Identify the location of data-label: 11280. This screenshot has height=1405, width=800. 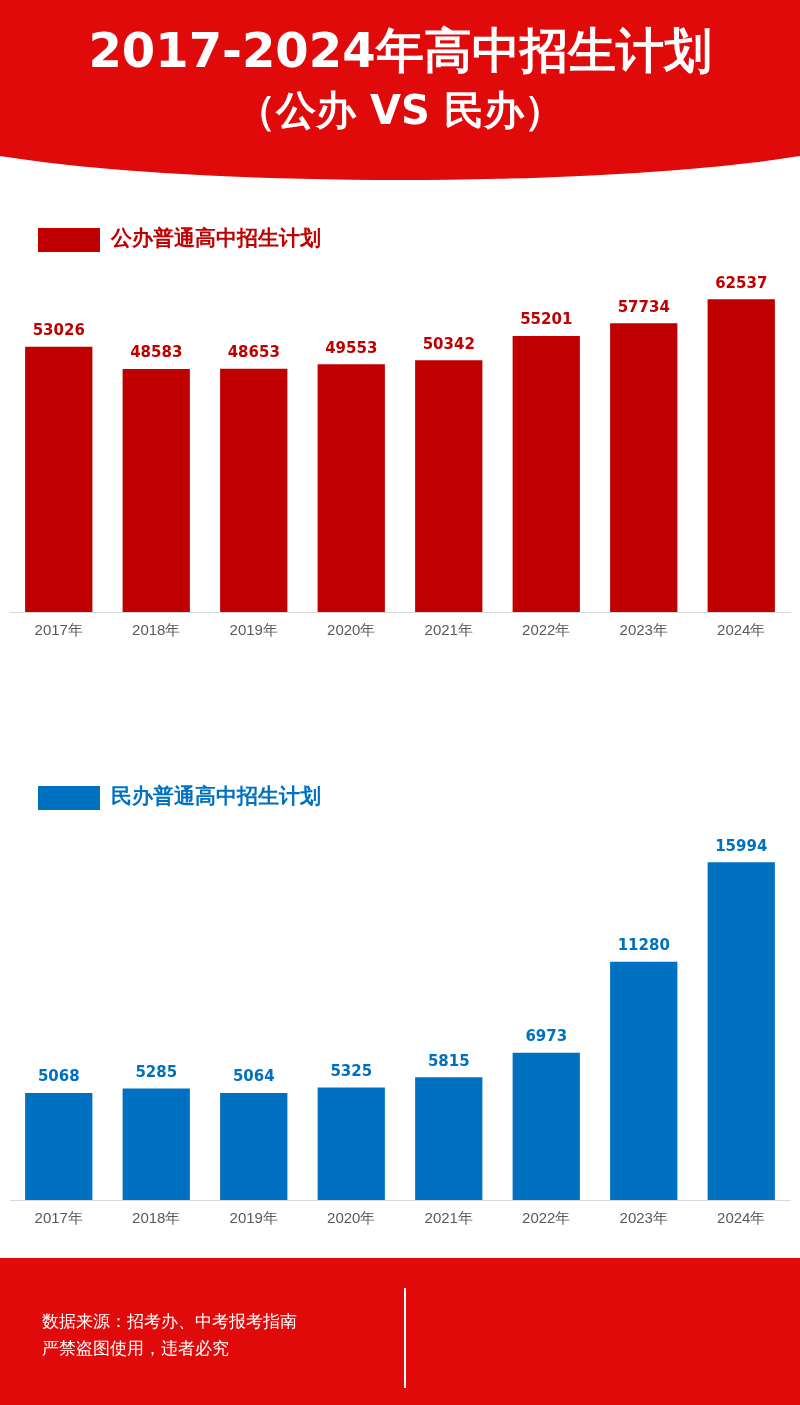
(643, 945).